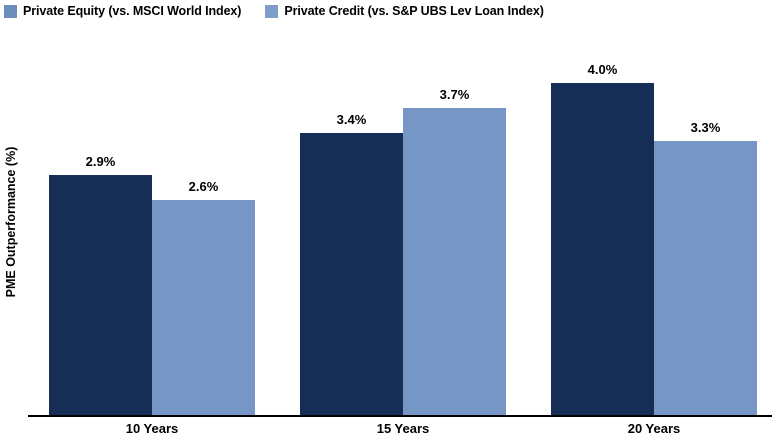 Image resolution: width=780 pixels, height=440 pixels. What do you see at coordinates (403, 428) in the screenshot?
I see `x-axis-label-15-years: 15 Years` at bounding box center [403, 428].